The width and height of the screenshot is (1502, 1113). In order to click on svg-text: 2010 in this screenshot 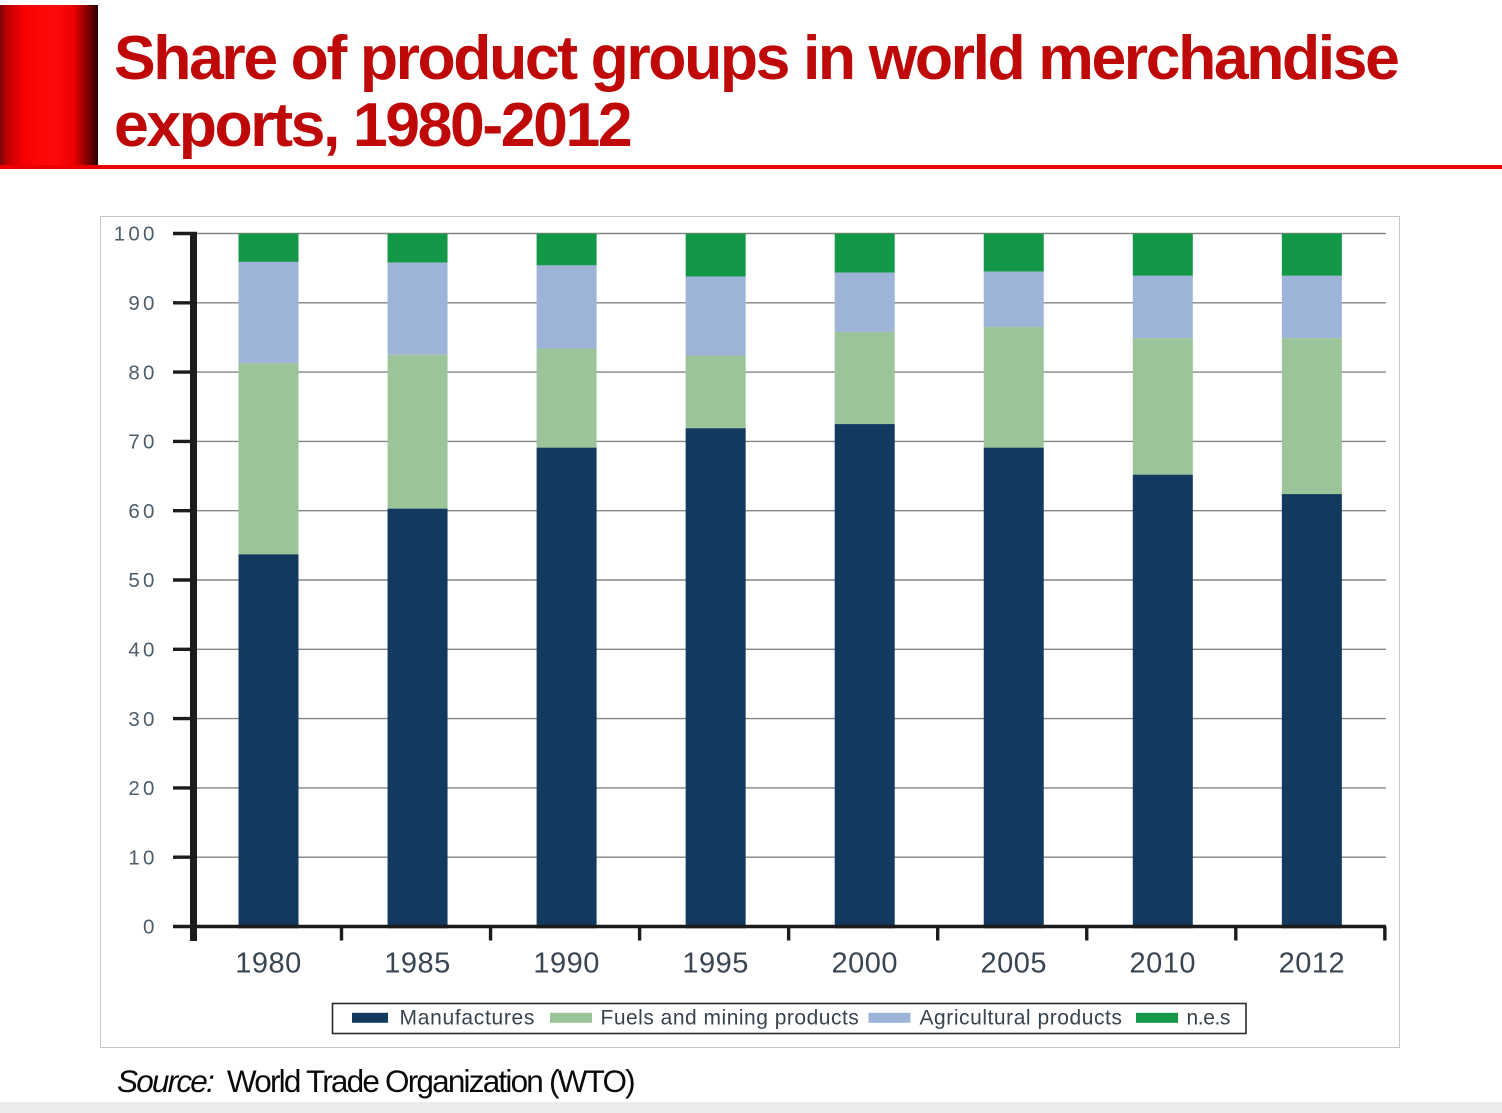, I will do `click(1163, 964)`.